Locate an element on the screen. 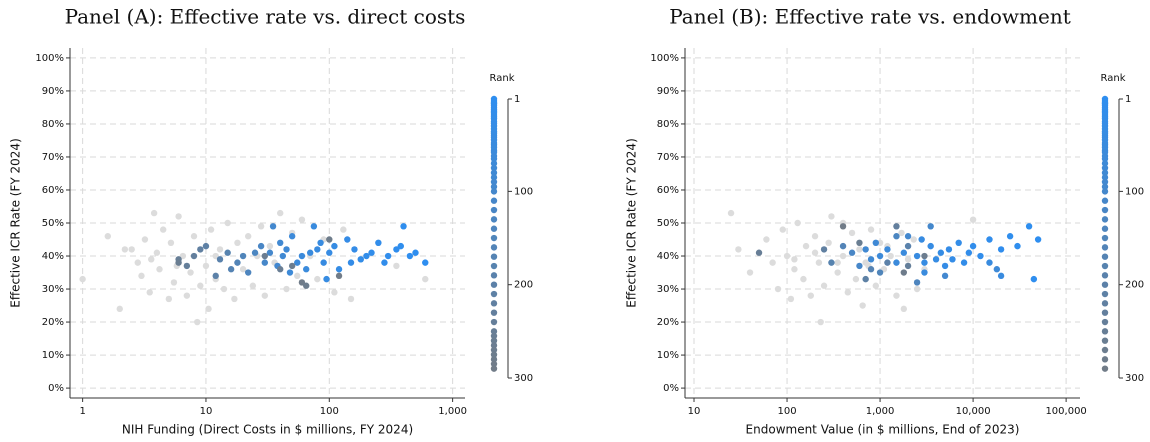 The height and width of the screenshot is (442, 1150). y-axis-label: Effective ICR Rate (FY 2024) is located at coordinates (16, 223).